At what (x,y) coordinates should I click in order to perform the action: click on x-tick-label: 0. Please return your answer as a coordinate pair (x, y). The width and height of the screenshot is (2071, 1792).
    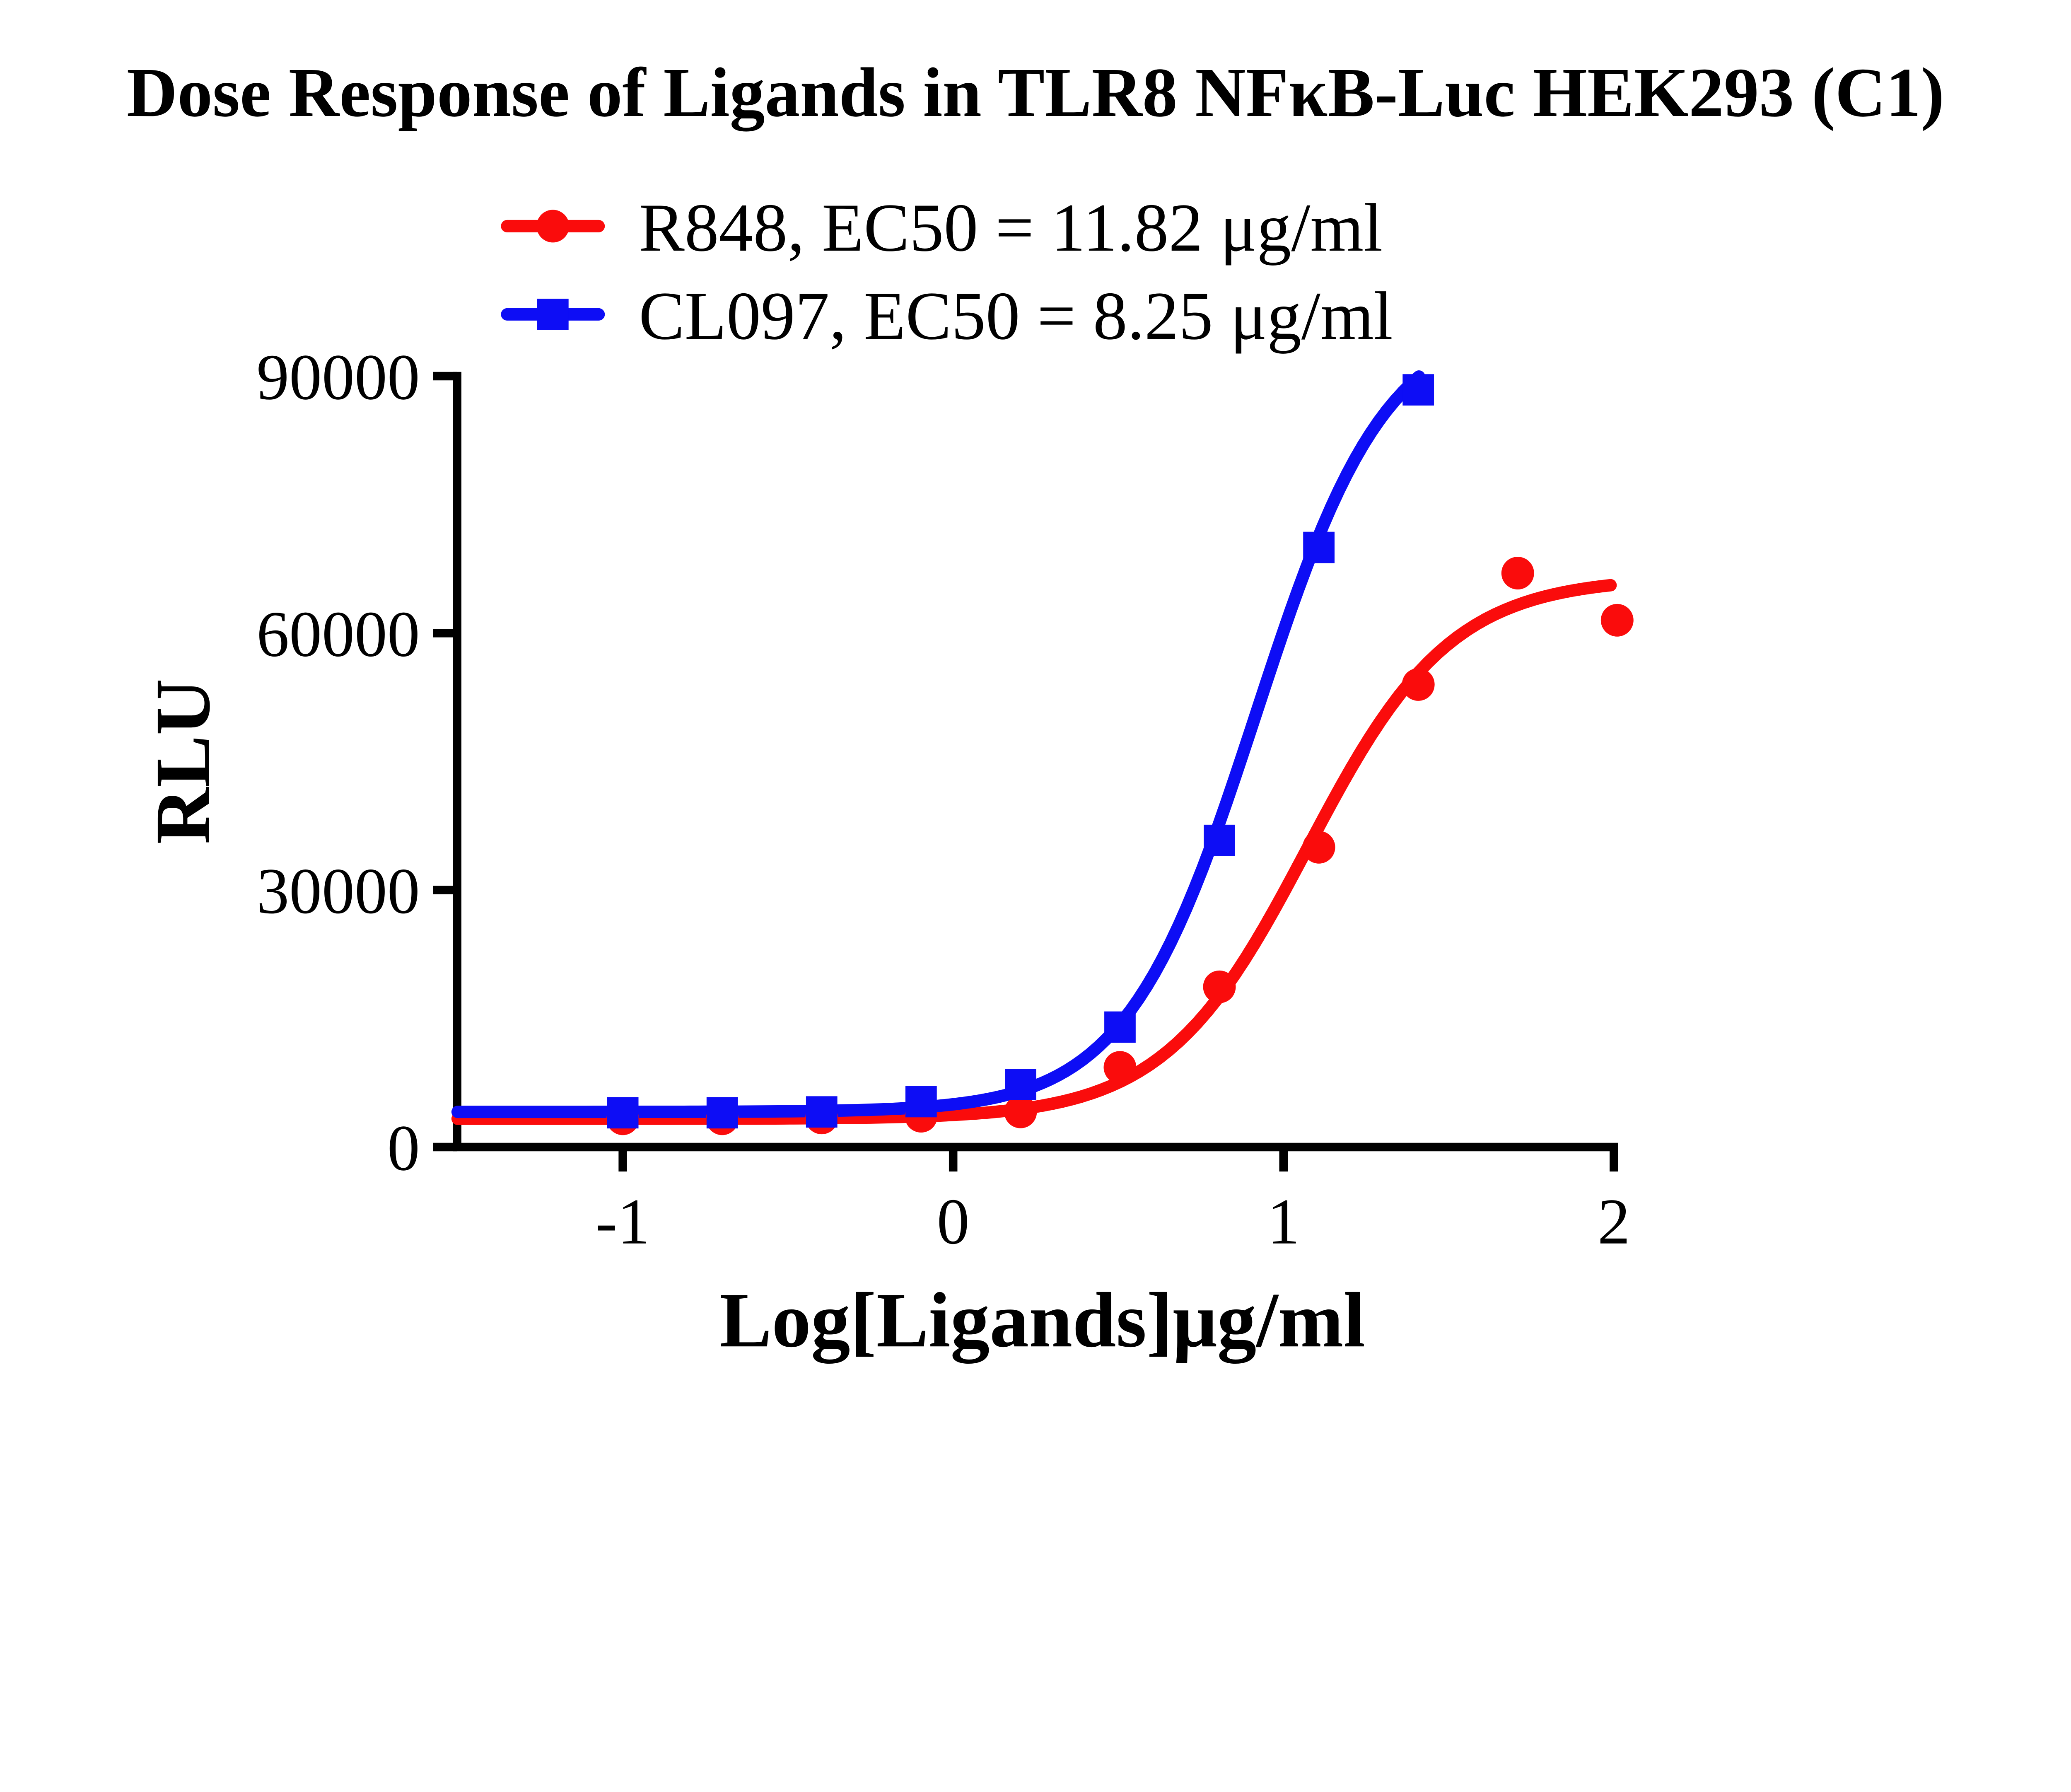
    Looking at the image, I should click on (953, 1222).